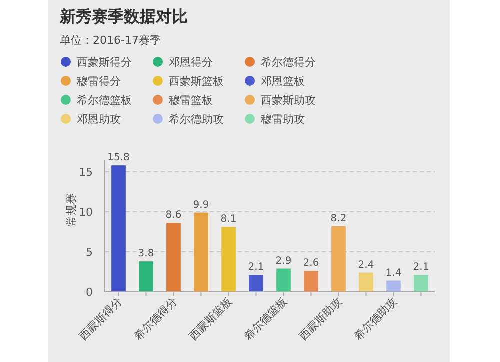 This screenshot has width=500, height=362. I want to click on y-tick-label: 5, so click(89, 252).